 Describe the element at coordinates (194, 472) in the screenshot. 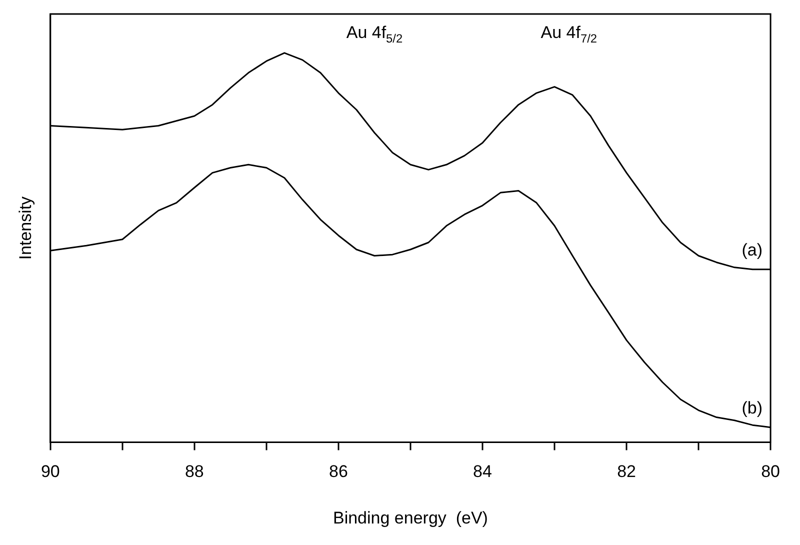

I see `x-tick-label: 88` at that location.